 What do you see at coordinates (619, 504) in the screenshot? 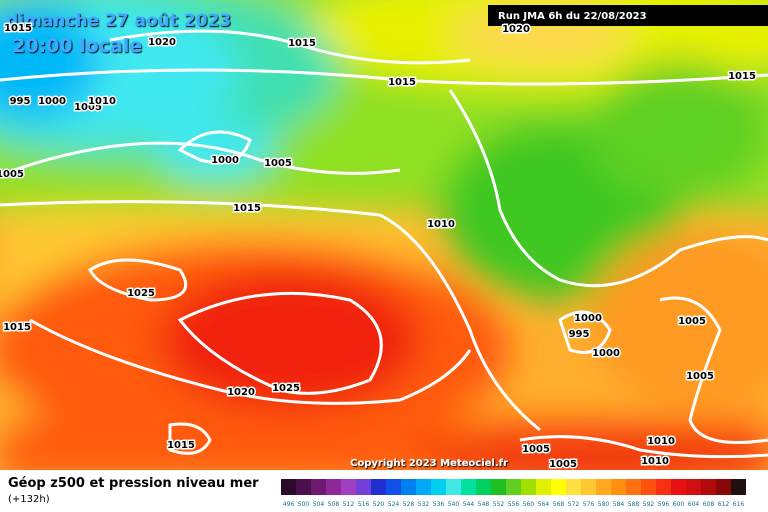
I see `scale-label: 584` at bounding box center [619, 504].